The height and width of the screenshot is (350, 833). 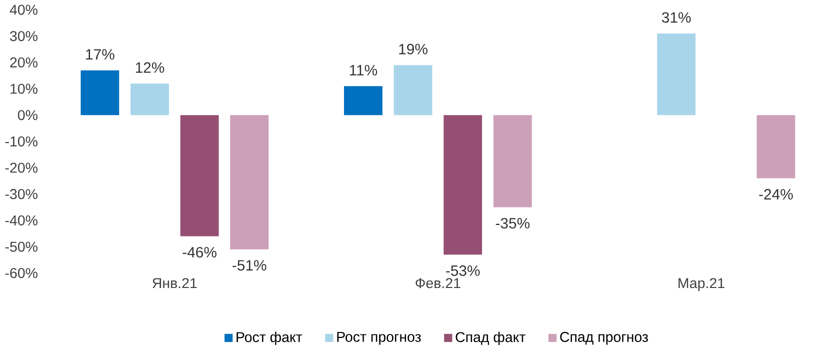 I want to click on data-label: -51%, so click(x=249, y=265).